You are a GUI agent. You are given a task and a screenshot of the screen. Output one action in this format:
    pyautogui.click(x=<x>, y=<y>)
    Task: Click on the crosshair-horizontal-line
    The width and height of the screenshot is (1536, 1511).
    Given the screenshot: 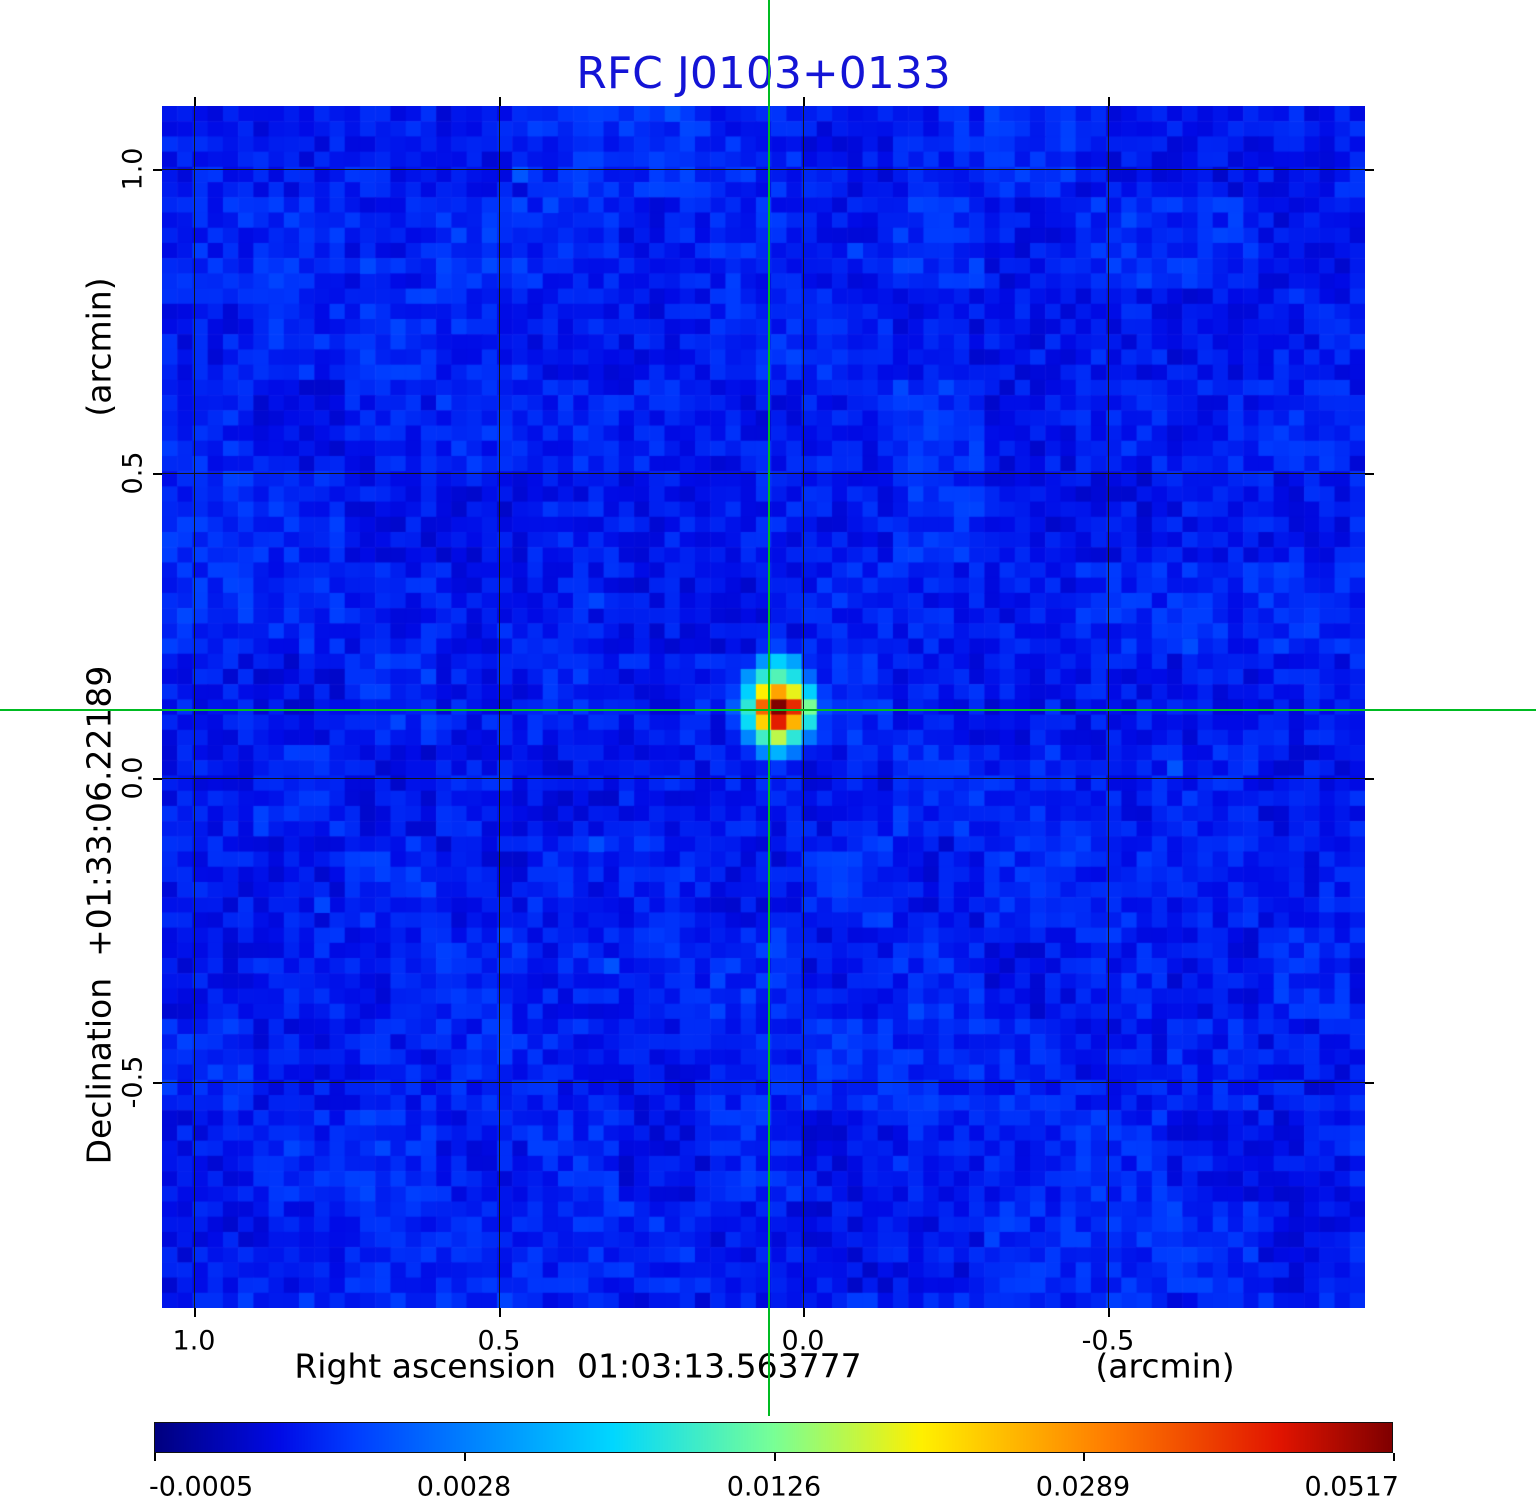 What is the action you would take?
    pyautogui.click(x=768, y=710)
    